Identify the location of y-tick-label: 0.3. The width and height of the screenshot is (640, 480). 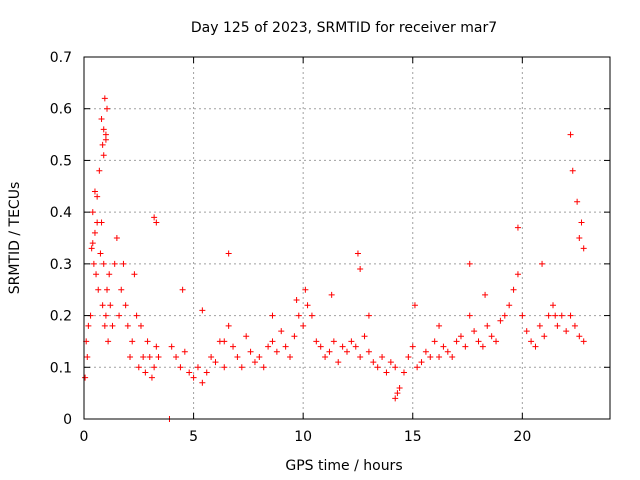
(61, 265).